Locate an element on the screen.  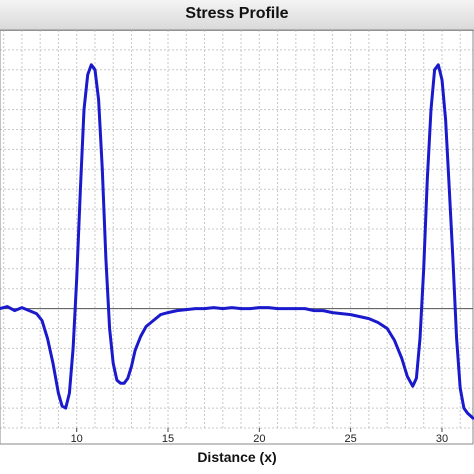
x-axis-label: Distance (x) is located at coordinates (237, 457).